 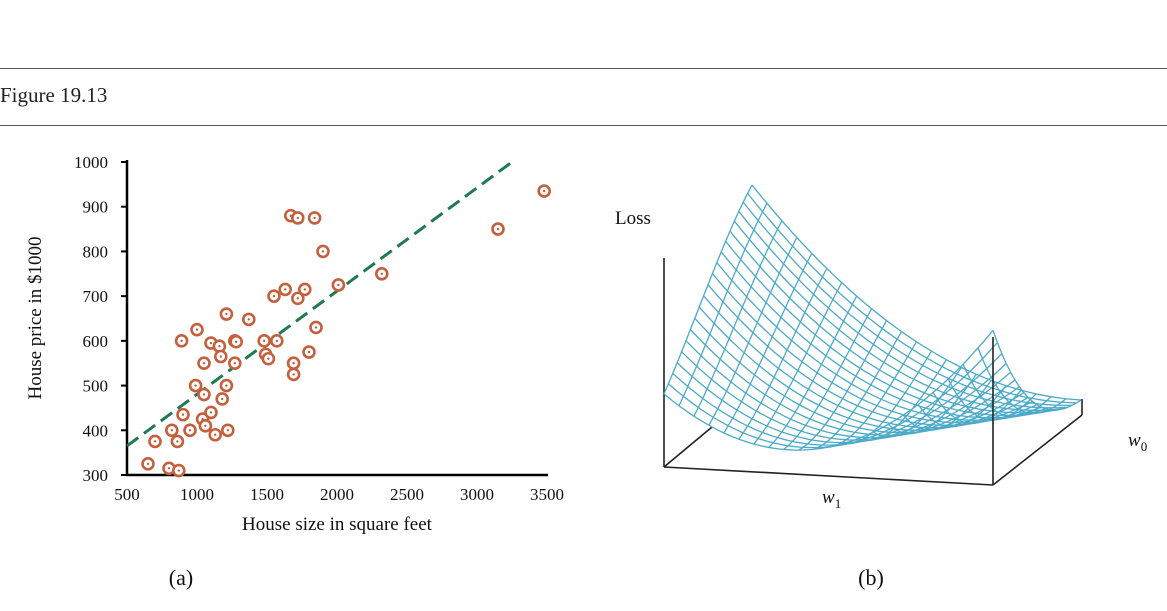 I want to click on x-tick-label: 1000, so click(x=197, y=494).